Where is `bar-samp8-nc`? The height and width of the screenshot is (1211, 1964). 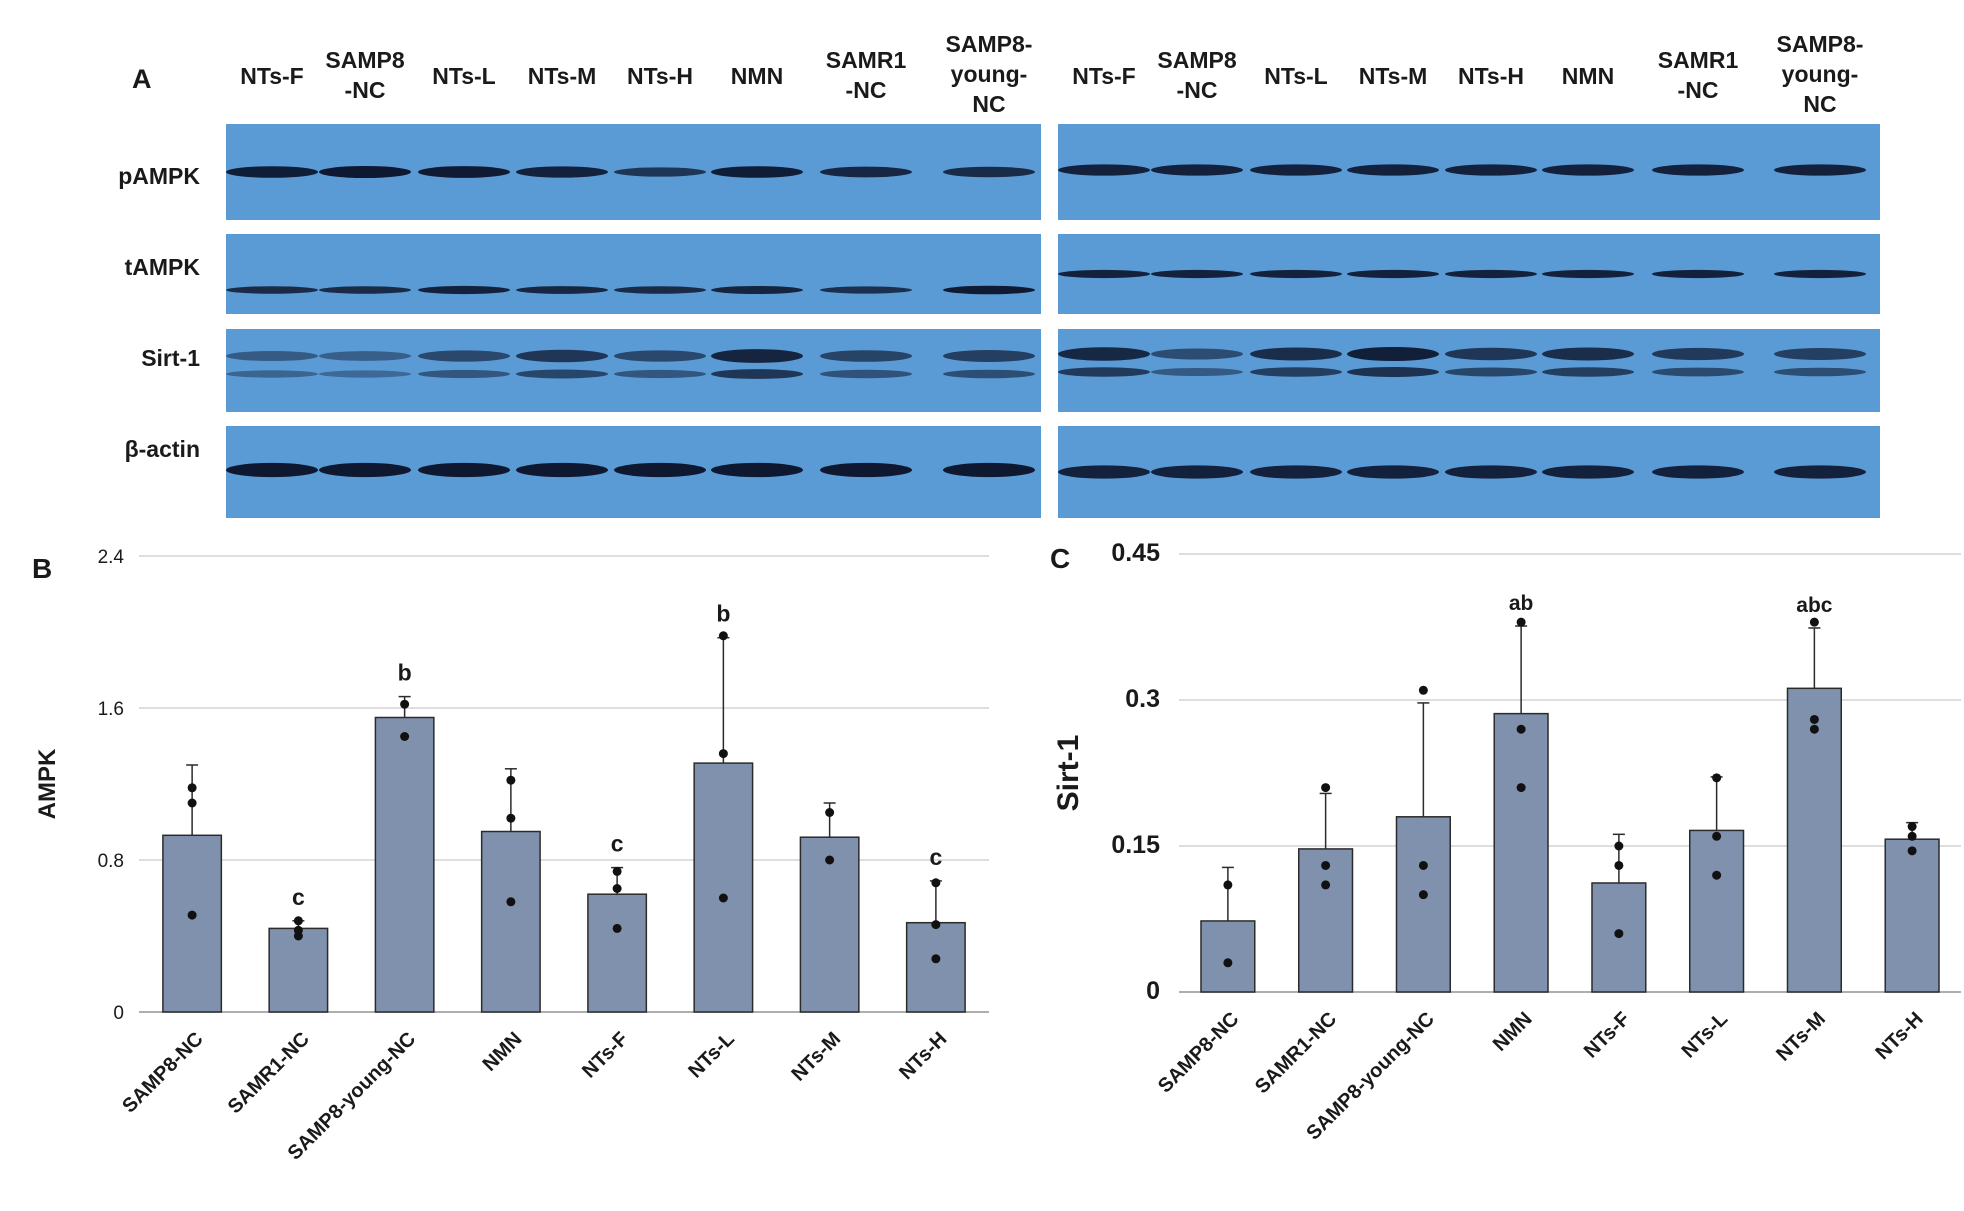 bar-samp8-nc is located at coordinates (1228, 956).